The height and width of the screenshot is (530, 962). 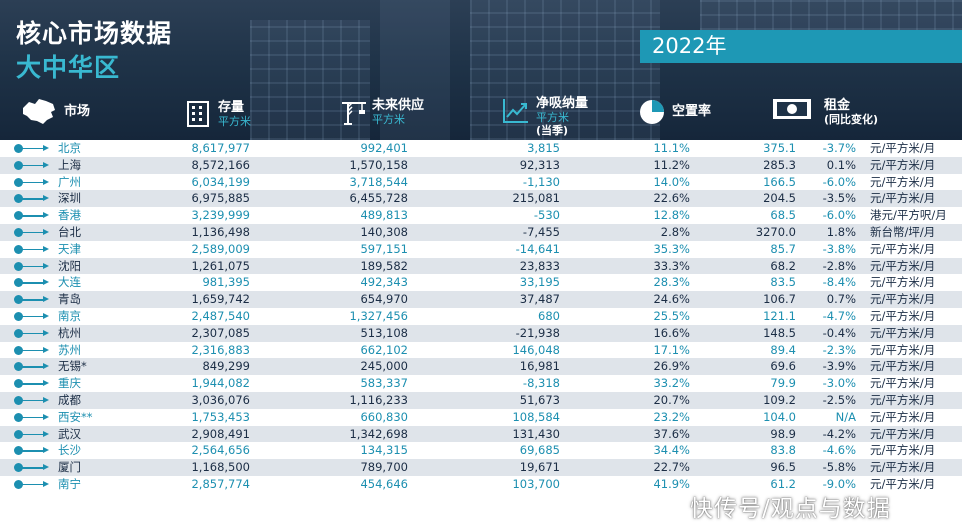 What do you see at coordinates (220, 399) in the screenshot?
I see `stock-value: 3,036,076` at bounding box center [220, 399].